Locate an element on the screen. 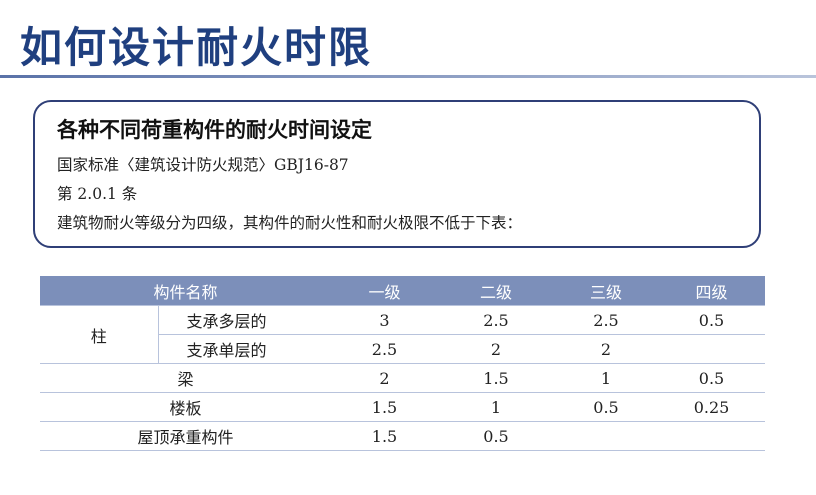 The width and height of the screenshot is (816, 495). cell-value: 3 is located at coordinates (385, 320).